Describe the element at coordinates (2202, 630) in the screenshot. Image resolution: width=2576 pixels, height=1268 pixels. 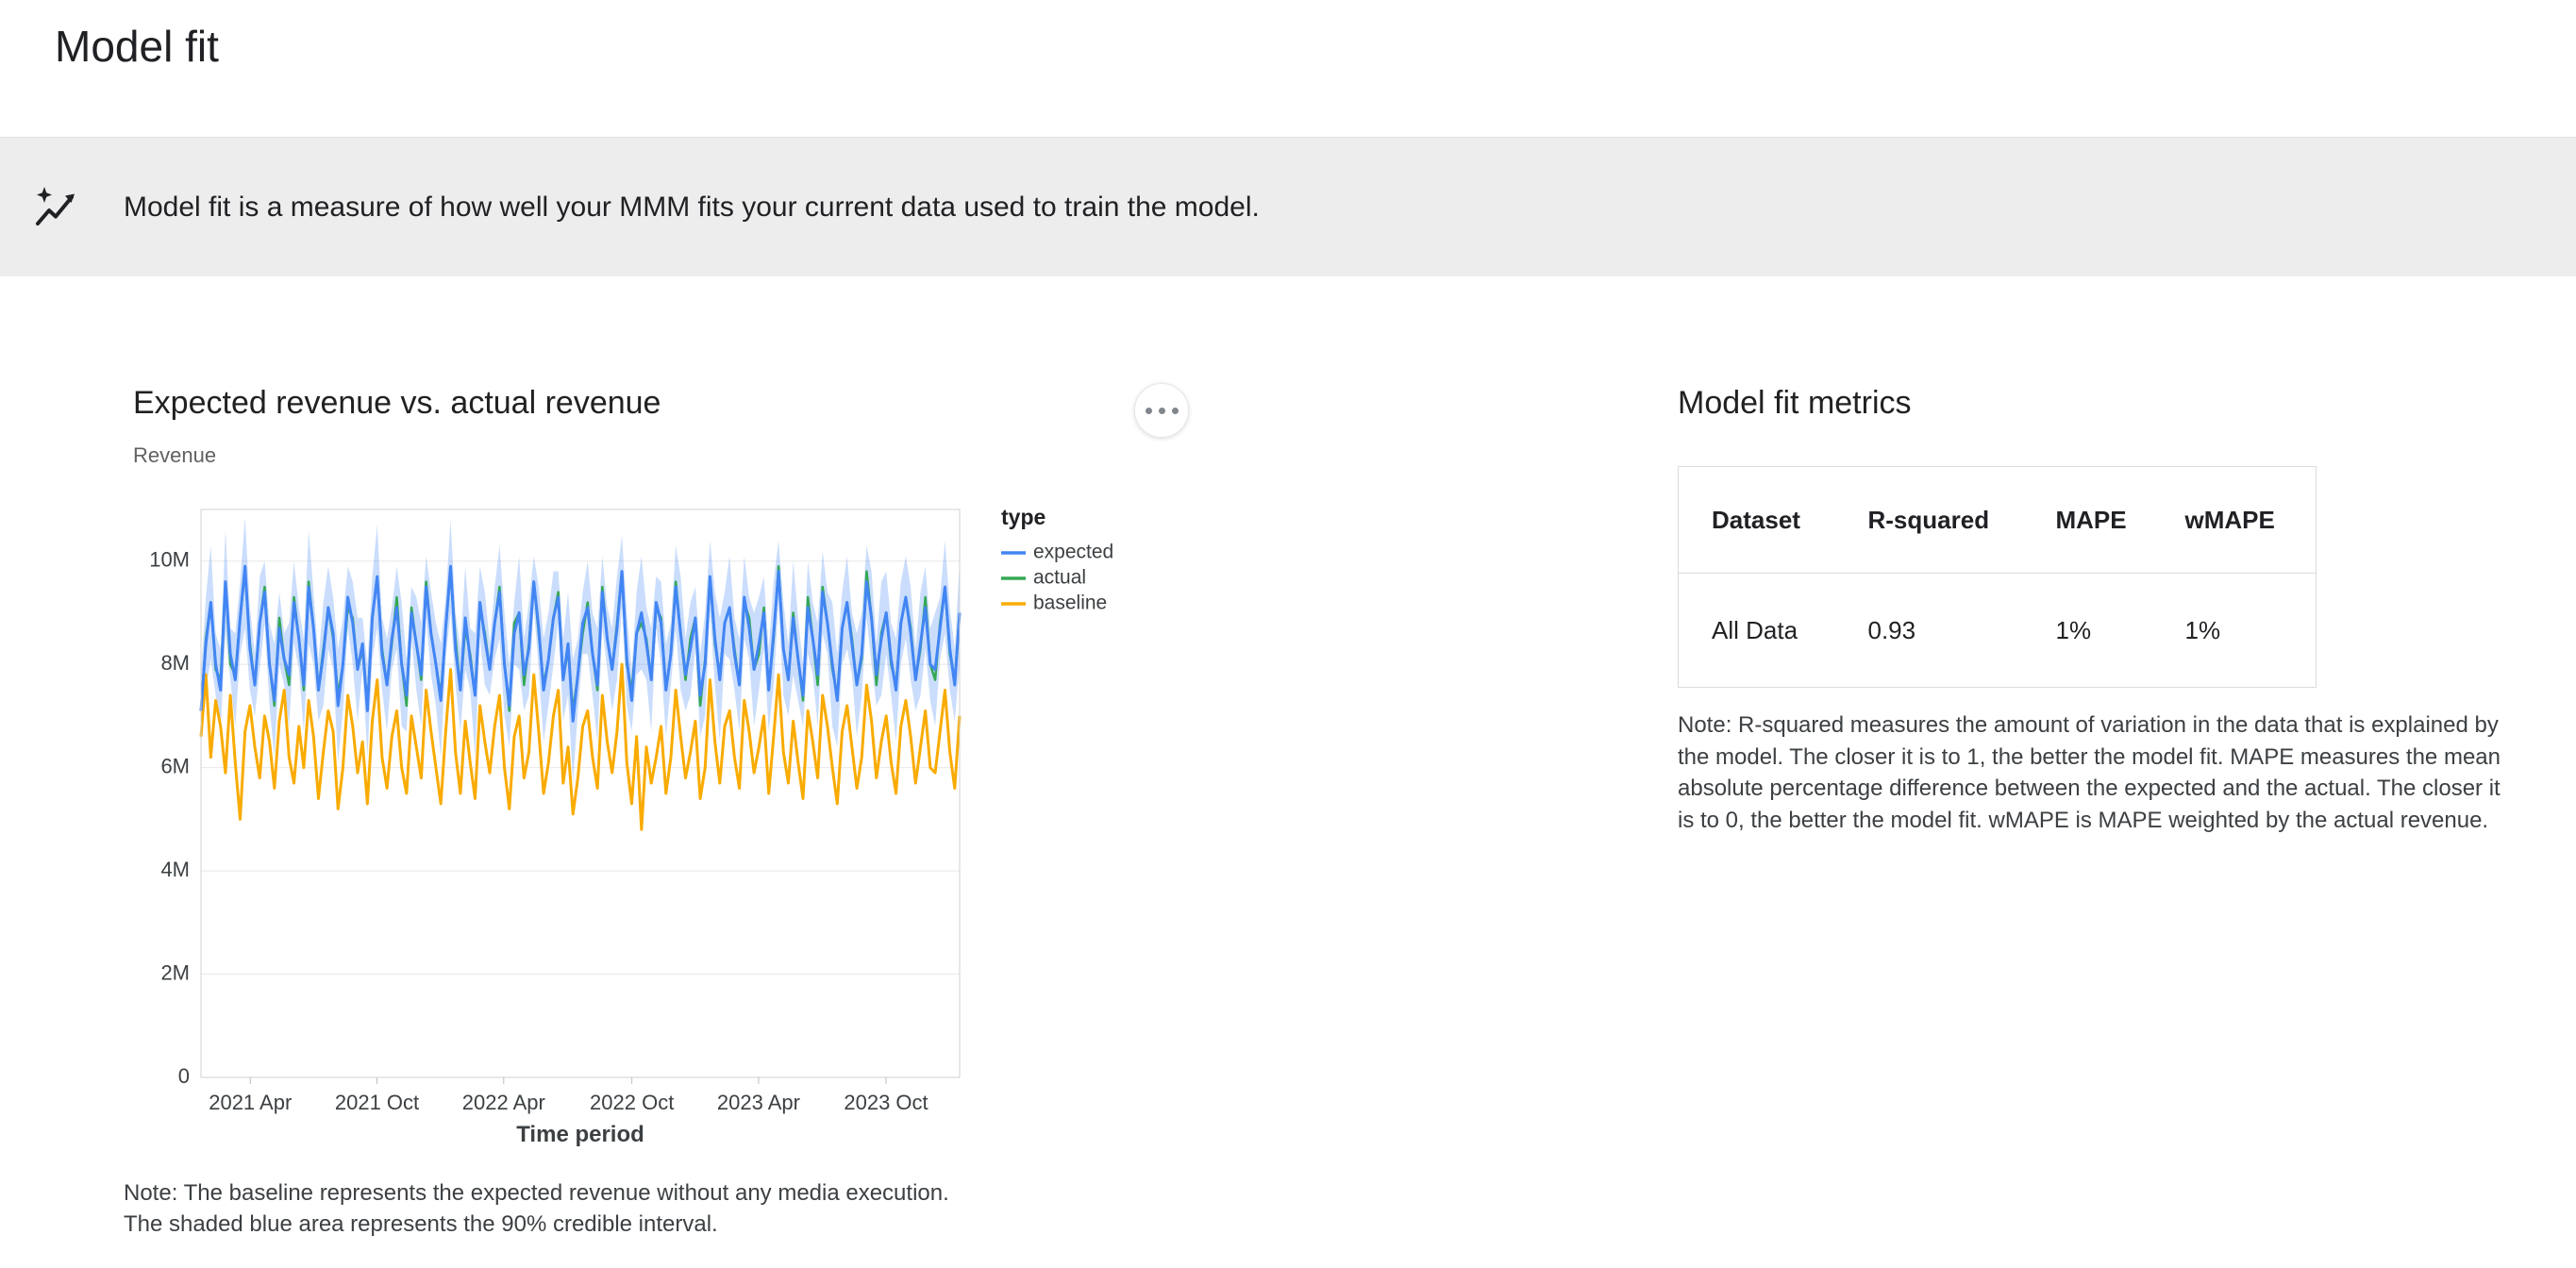
I see `cell-wmape: 1%` at that location.